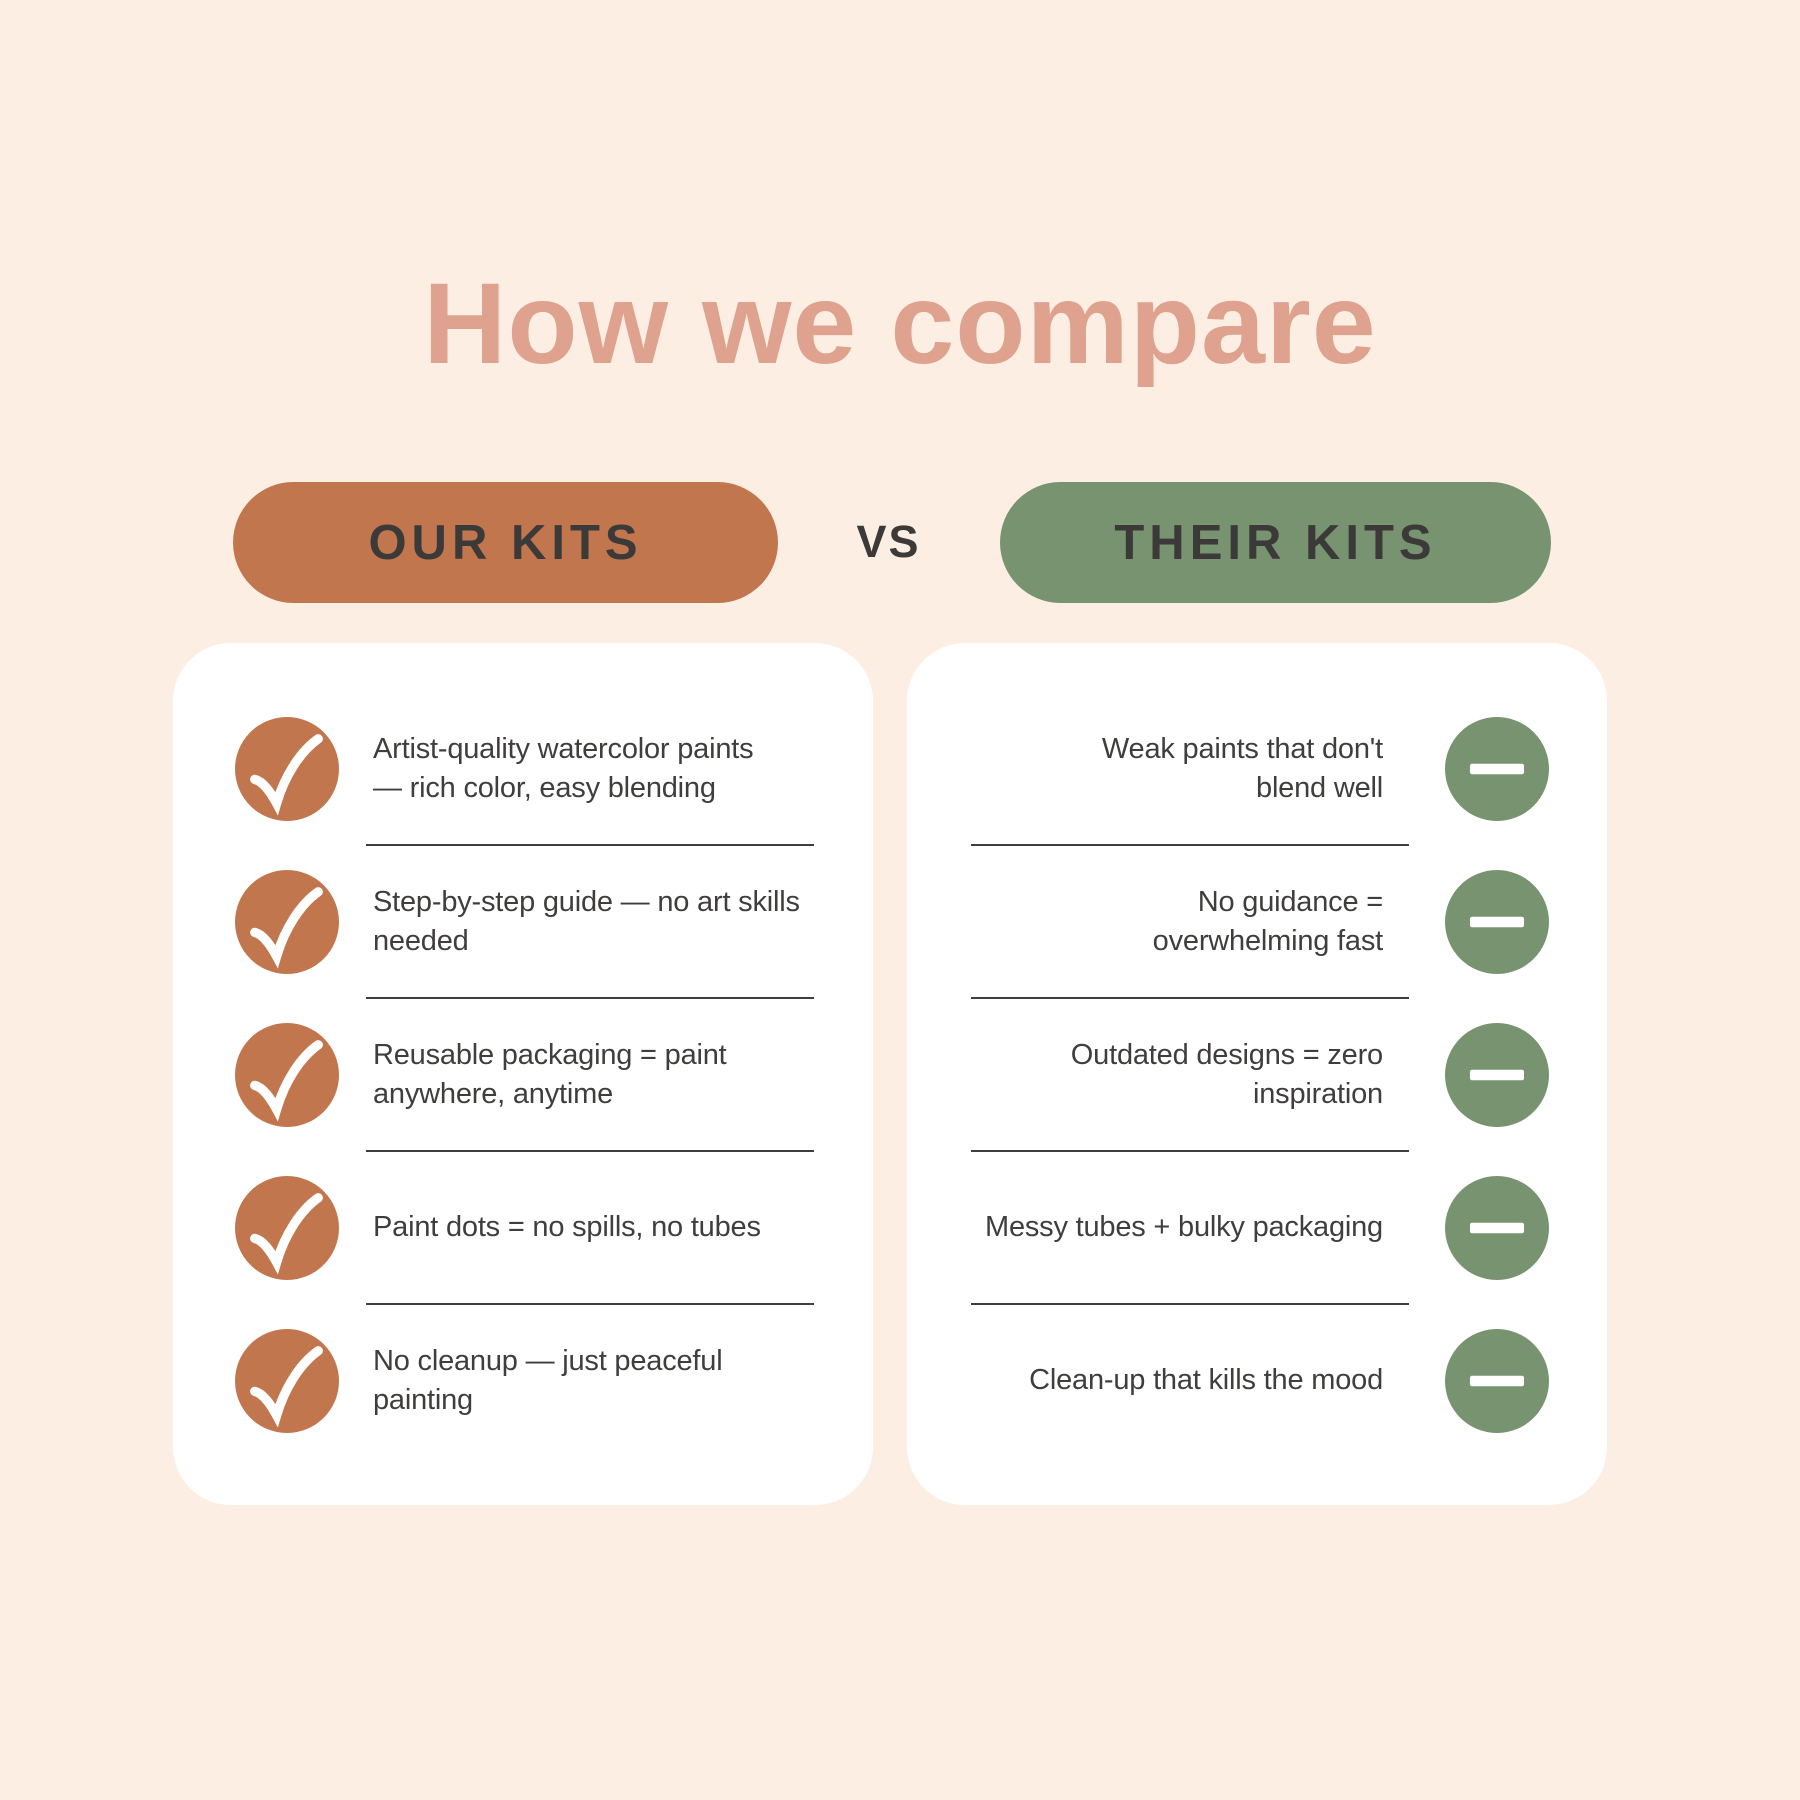 The height and width of the screenshot is (1800, 1800). Describe the element at coordinates (1226, 1074) in the screenshot. I see `item-text: Outdated designs = zero inspiration` at that location.